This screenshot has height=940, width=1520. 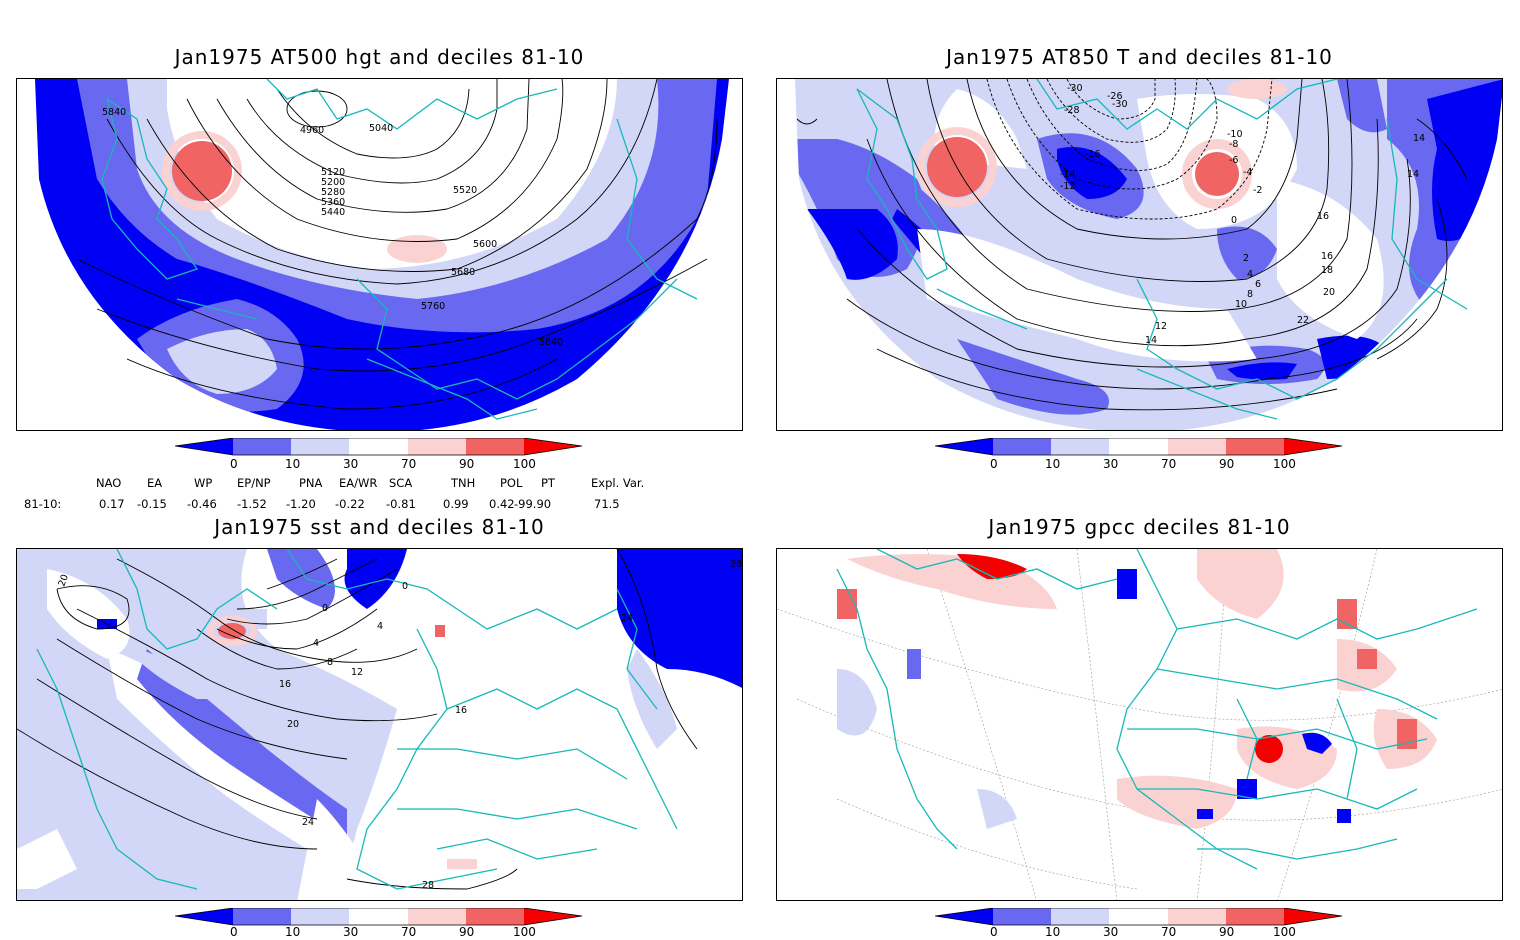 What do you see at coordinates (1139, 527) in the screenshot?
I see `panel-title-gpcc: Jan1975 gpcc deciles 81-10` at bounding box center [1139, 527].